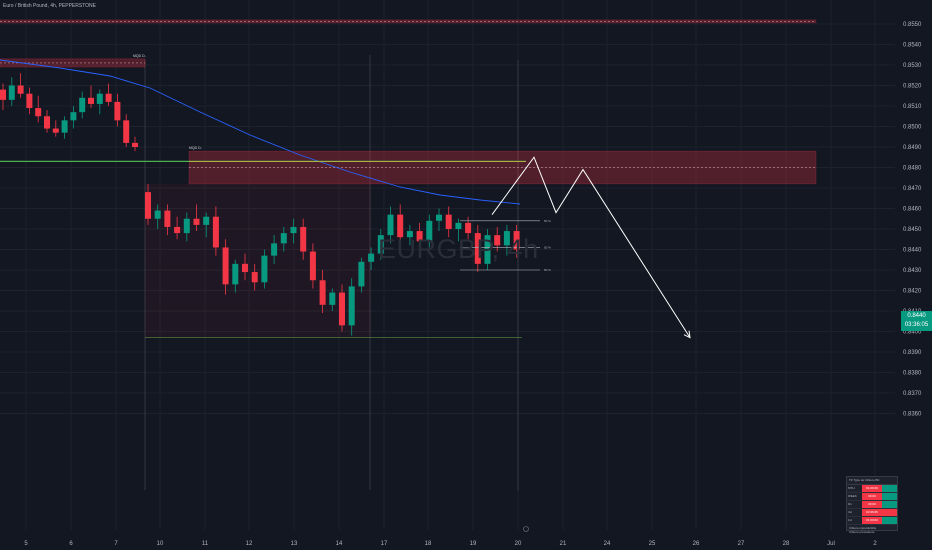 This screenshot has height=550, width=932. What do you see at coordinates (526, 529) in the screenshot?
I see `session-marker-icon` at bounding box center [526, 529].